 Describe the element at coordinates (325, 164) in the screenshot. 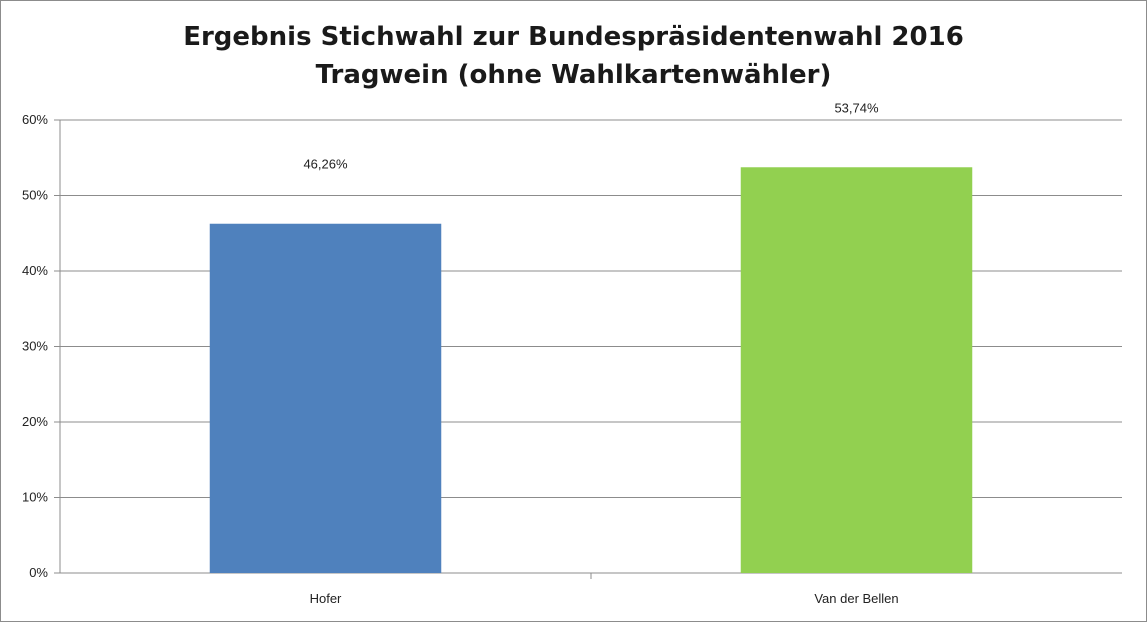

I see `data-label: 46,26%` at that location.